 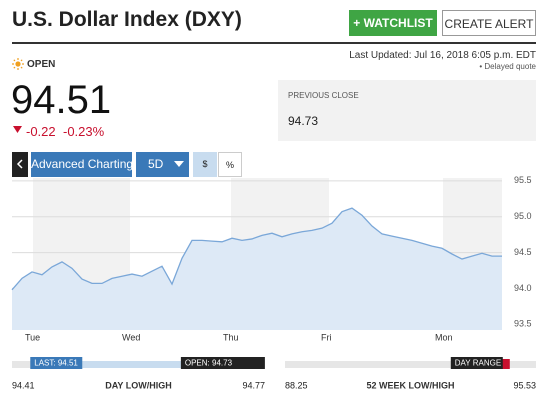 What do you see at coordinates (274, 43) in the screenshot?
I see `divider` at bounding box center [274, 43].